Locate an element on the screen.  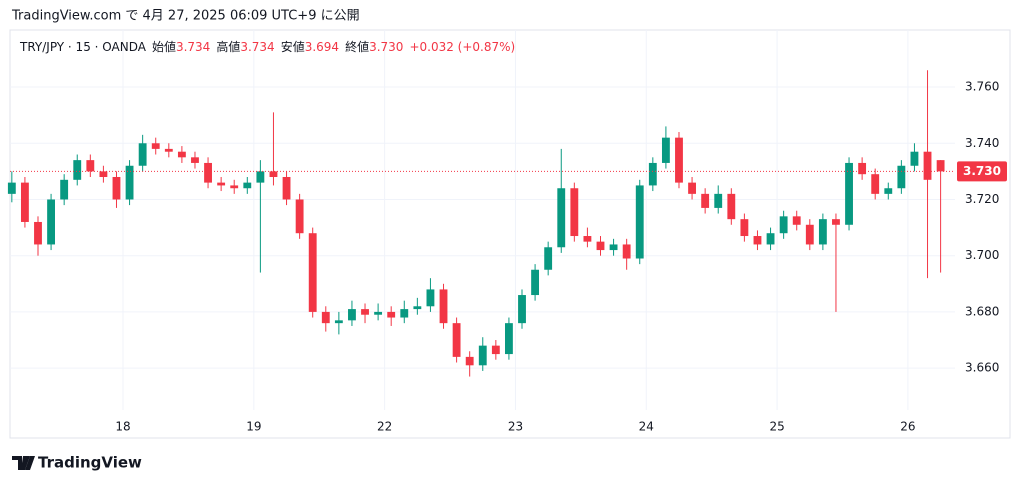
legend-label: 高値 is located at coordinates (228, 46).